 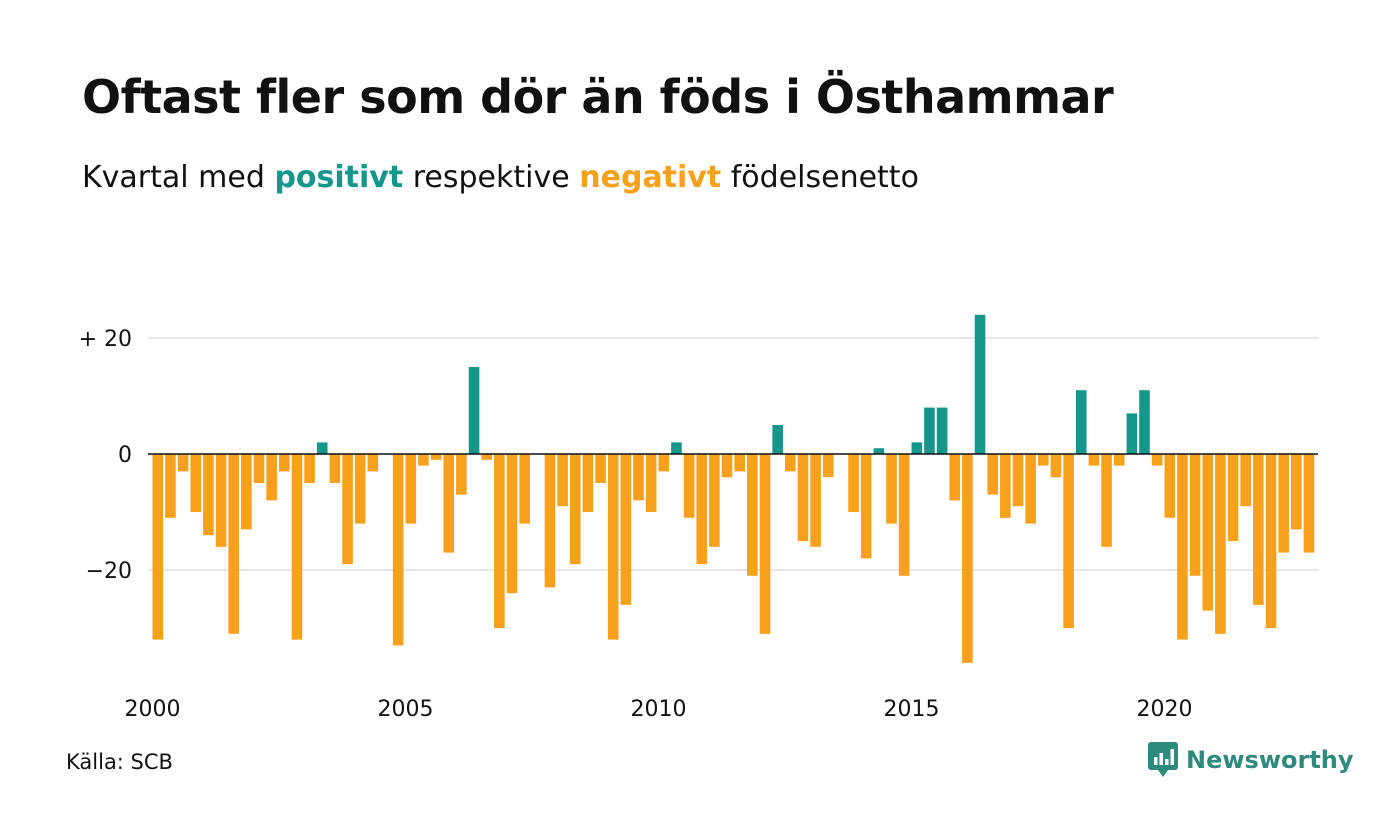 I want to click on subtitle-negative-label: negativt, so click(x=650, y=177).